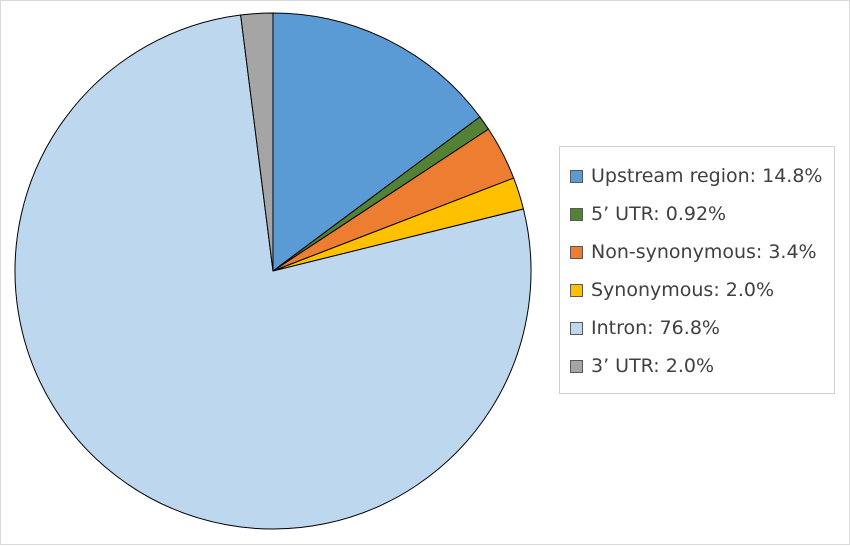 The width and height of the screenshot is (850, 546). I want to click on legend-label: 5’ UTR: 0.92%, so click(659, 214).